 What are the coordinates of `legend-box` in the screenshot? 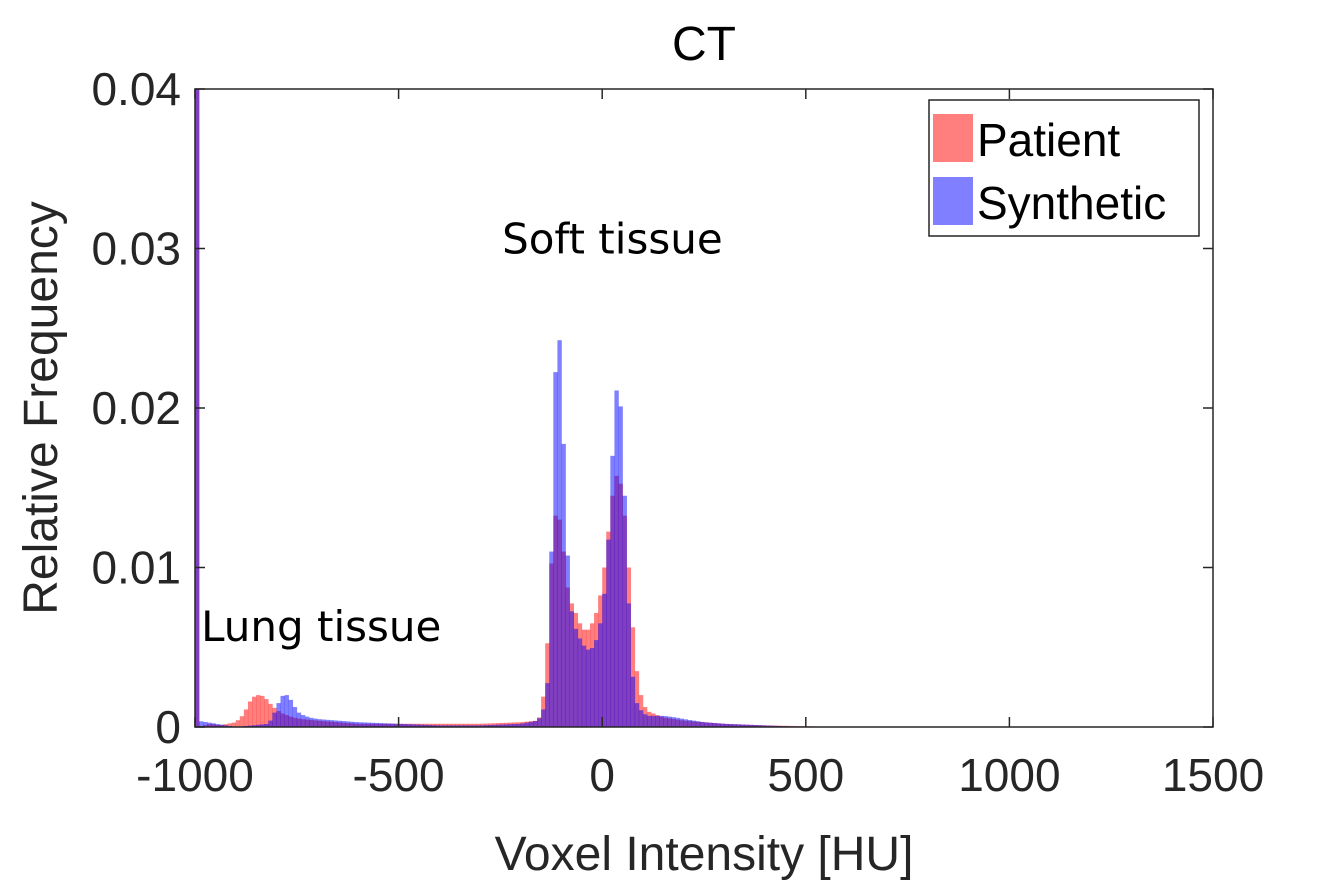 It's located at (1064, 168).